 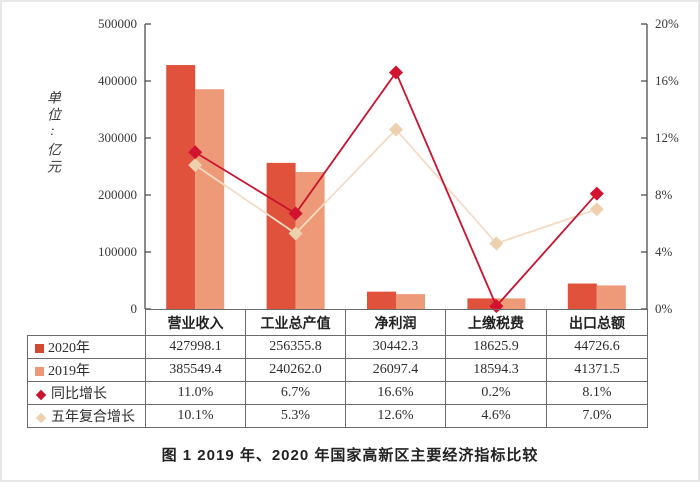 I want to click on table-column-header: 出口总额, so click(x=597, y=322).